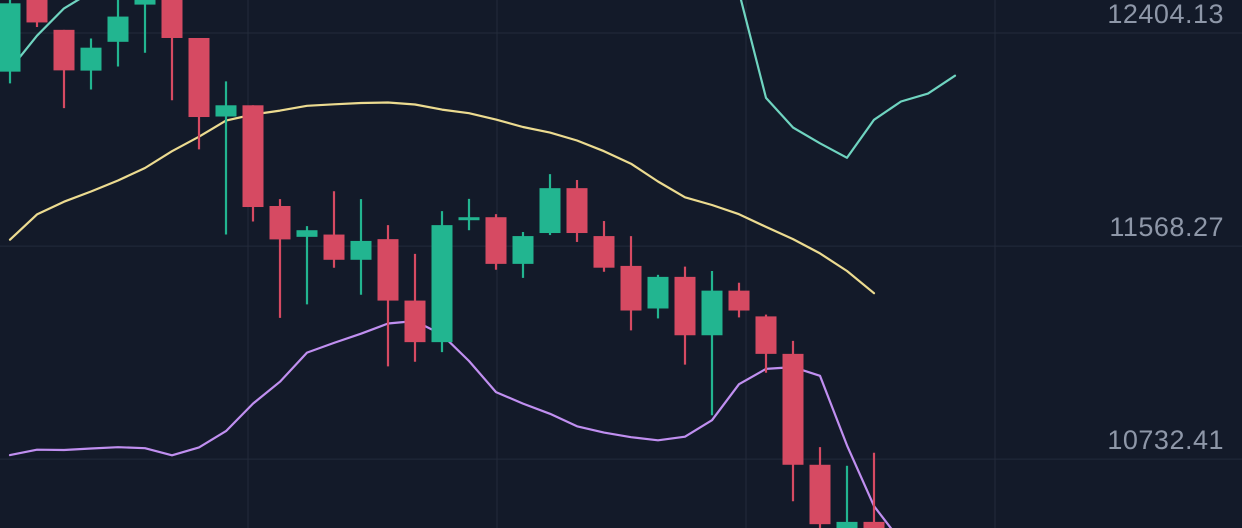 This screenshot has width=1242, height=528. I want to click on price-label: 12404.13, so click(1165, 14).